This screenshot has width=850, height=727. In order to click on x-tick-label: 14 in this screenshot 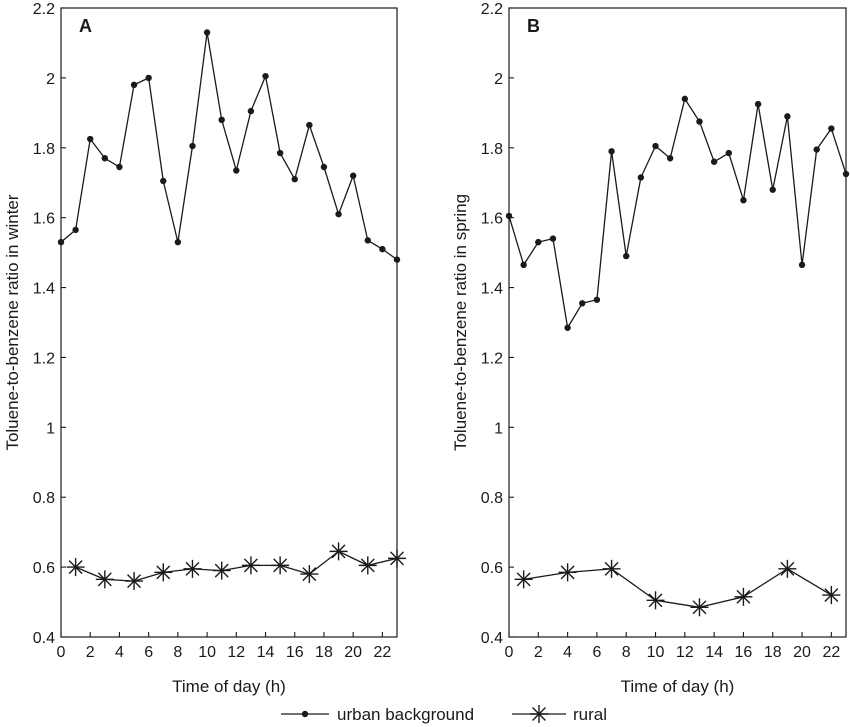, I will do `click(714, 652)`.